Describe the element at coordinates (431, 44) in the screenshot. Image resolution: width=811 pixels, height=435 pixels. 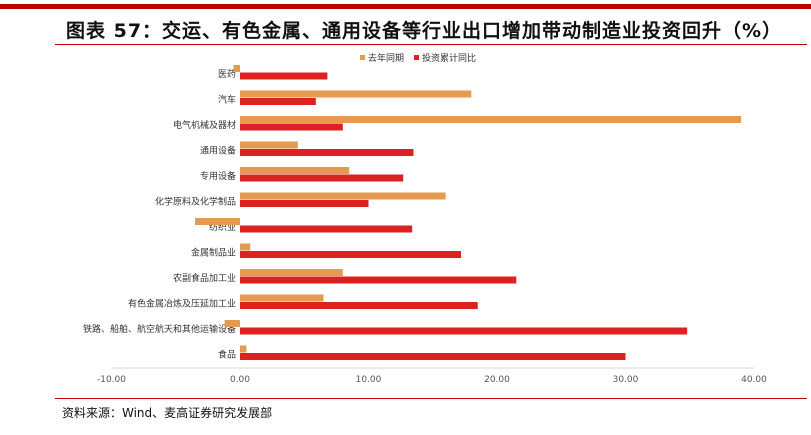
I see `title-rule` at that location.